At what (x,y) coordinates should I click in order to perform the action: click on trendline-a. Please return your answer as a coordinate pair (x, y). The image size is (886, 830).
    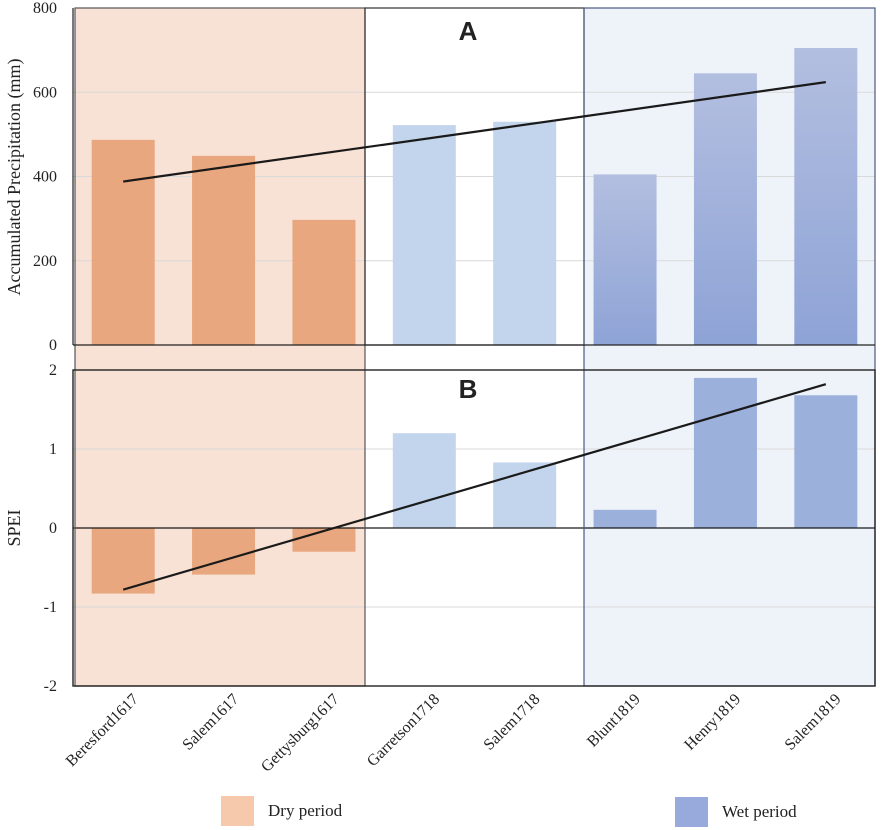
    Looking at the image, I should click on (474, 132).